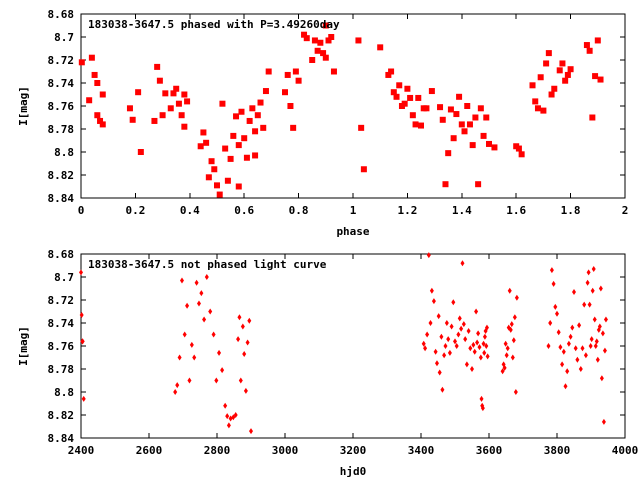 The width and height of the screenshot is (640, 480). Describe the element at coordinates (352, 231) in the screenshot. I see `top-x-axis-label: phase` at that location.